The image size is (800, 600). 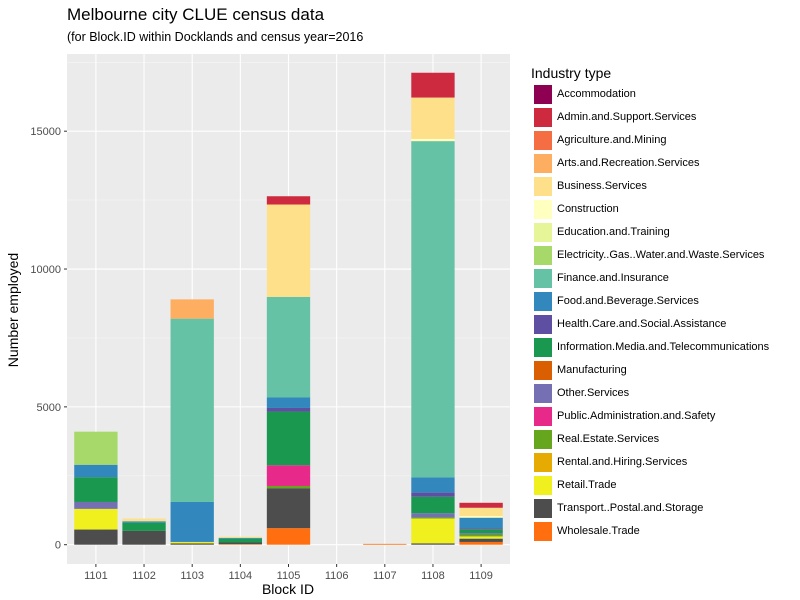 I want to click on legend-item: Finance.and.Insurance, so click(x=663, y=279).